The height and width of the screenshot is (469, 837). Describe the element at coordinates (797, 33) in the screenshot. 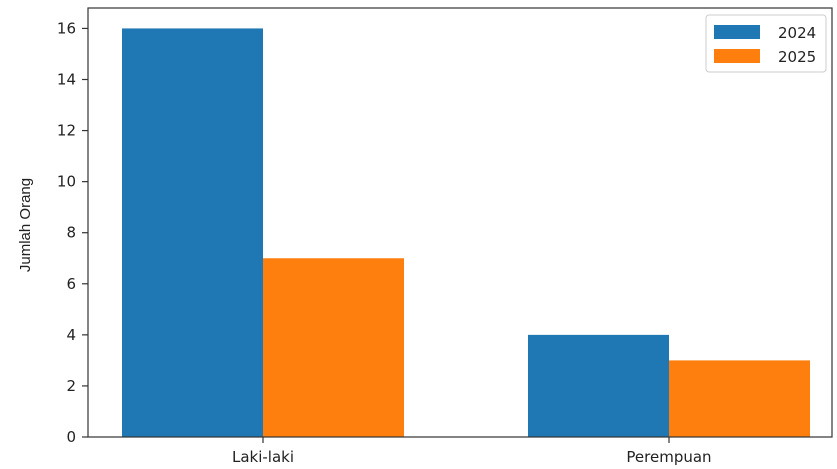

I see `legend-label-2024: 2024` at that location.